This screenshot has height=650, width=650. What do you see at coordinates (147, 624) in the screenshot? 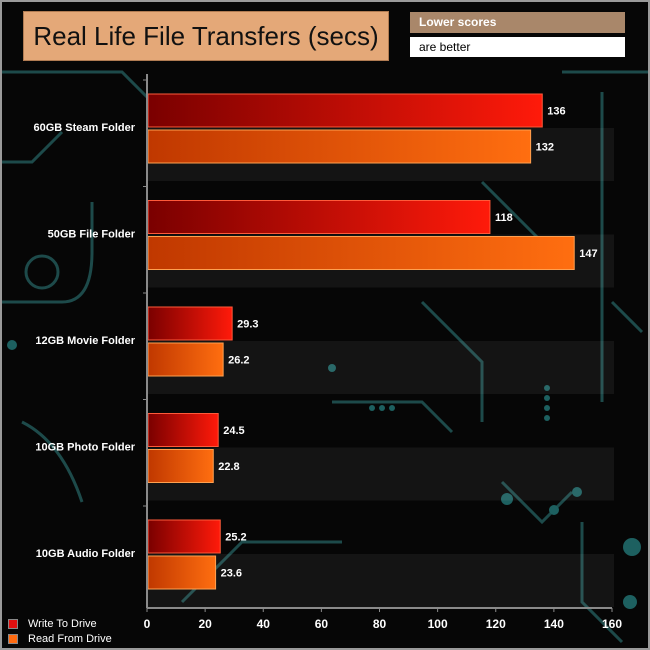
I see `x-tick-label: 0` at bounding box center [147, 624].